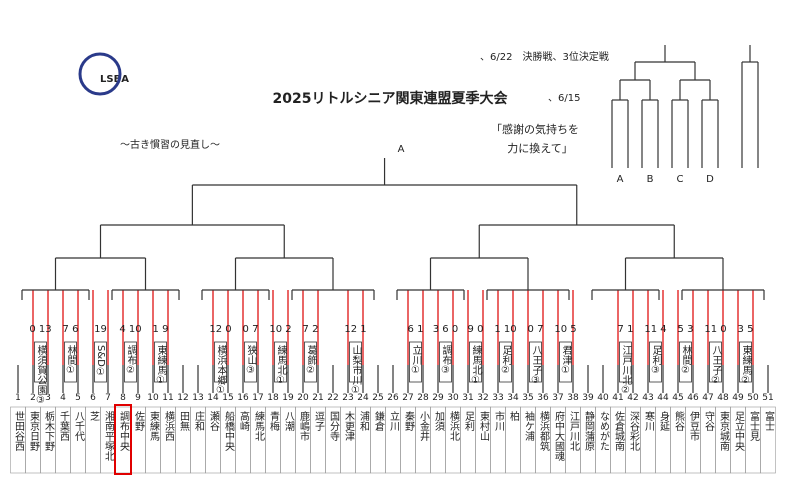  I want to click on team-name: 深谷彩北, so click(634, 431).